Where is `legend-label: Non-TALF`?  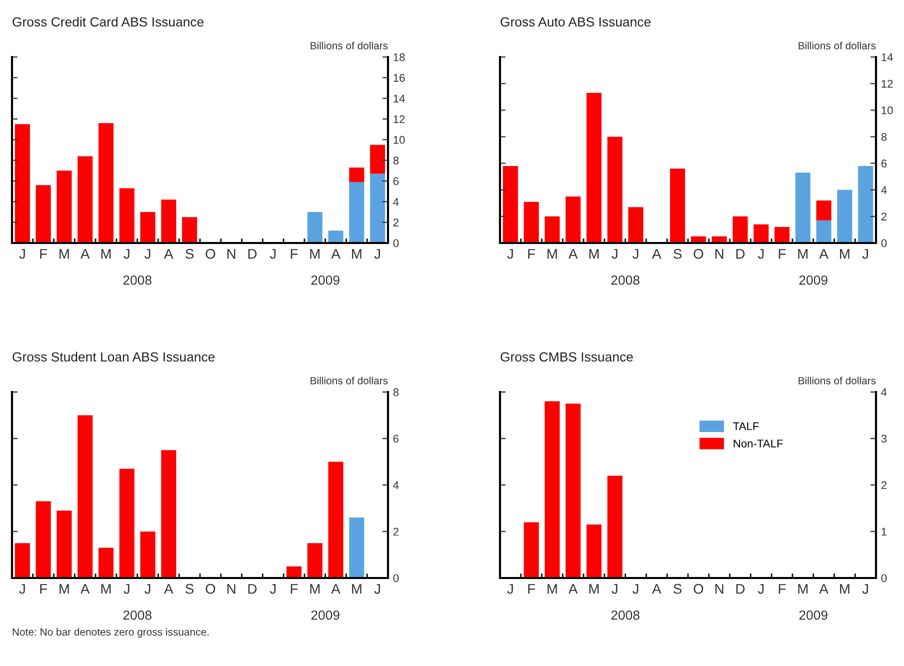 legend-label: Non-TALF is located at coordinates (758, 444).